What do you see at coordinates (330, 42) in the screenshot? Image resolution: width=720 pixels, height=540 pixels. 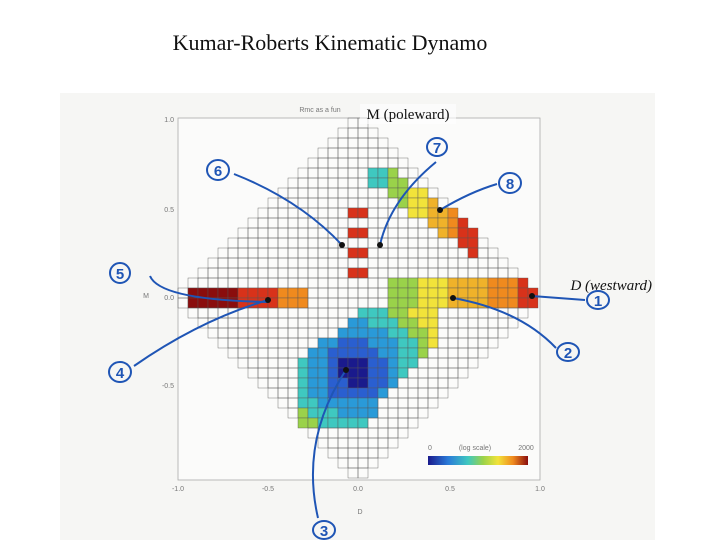 I see `slide-title: Kumar-Roberts Kinematic Dynamo` at bounding box center [330, 42].